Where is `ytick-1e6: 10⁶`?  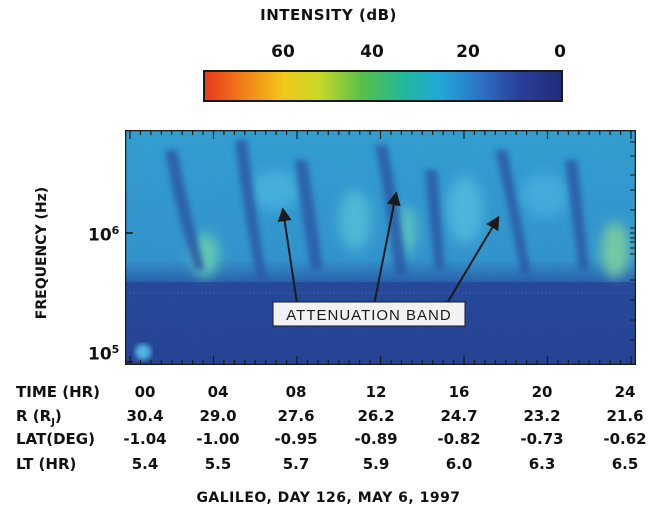
ytick-1e6: 10⁶ is located at coordinates (103, 235).